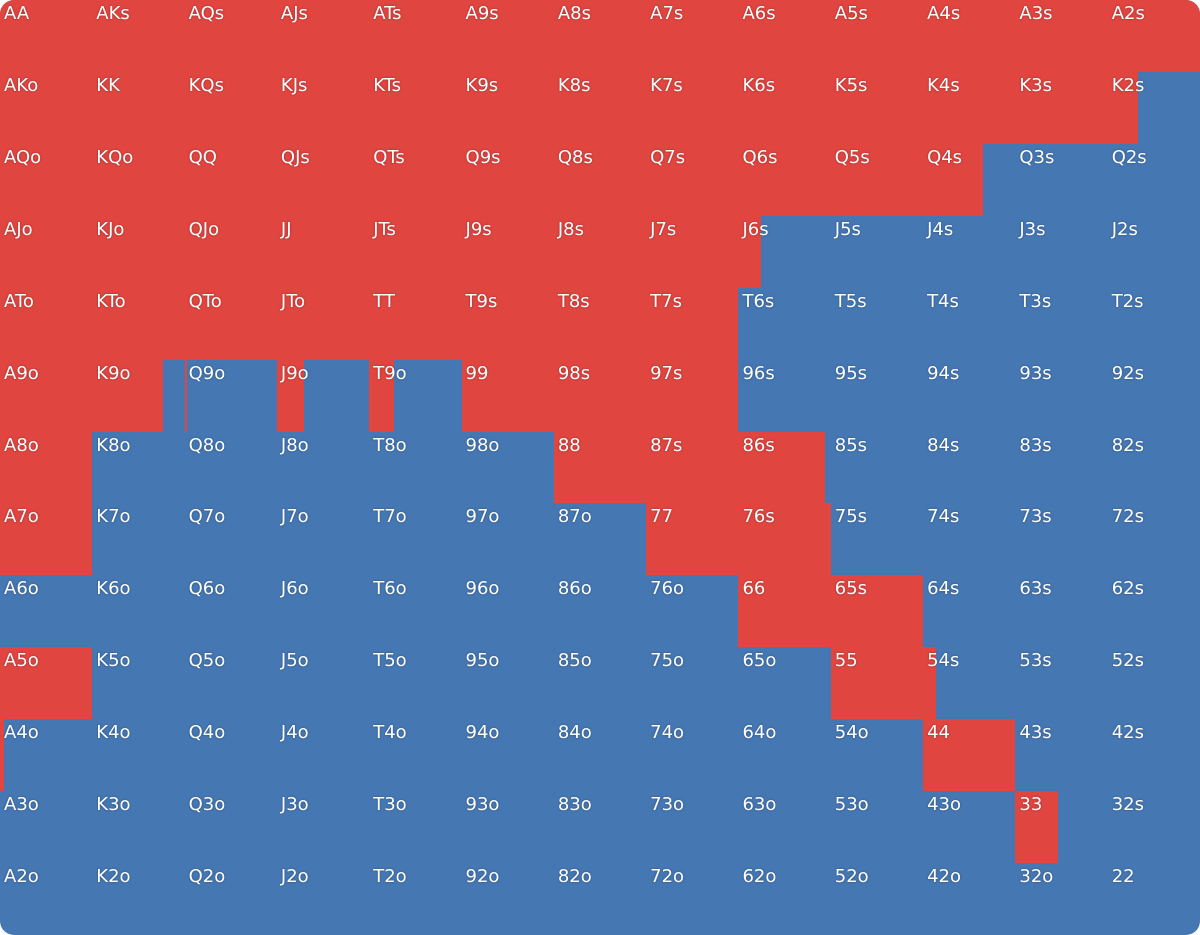 The width and height of the screenshot is (1200, 935). What do you see at coordinates (1062, 684) in the screenshot?
I see `hand-cell: 53s` at bounding box center [1062, 684].